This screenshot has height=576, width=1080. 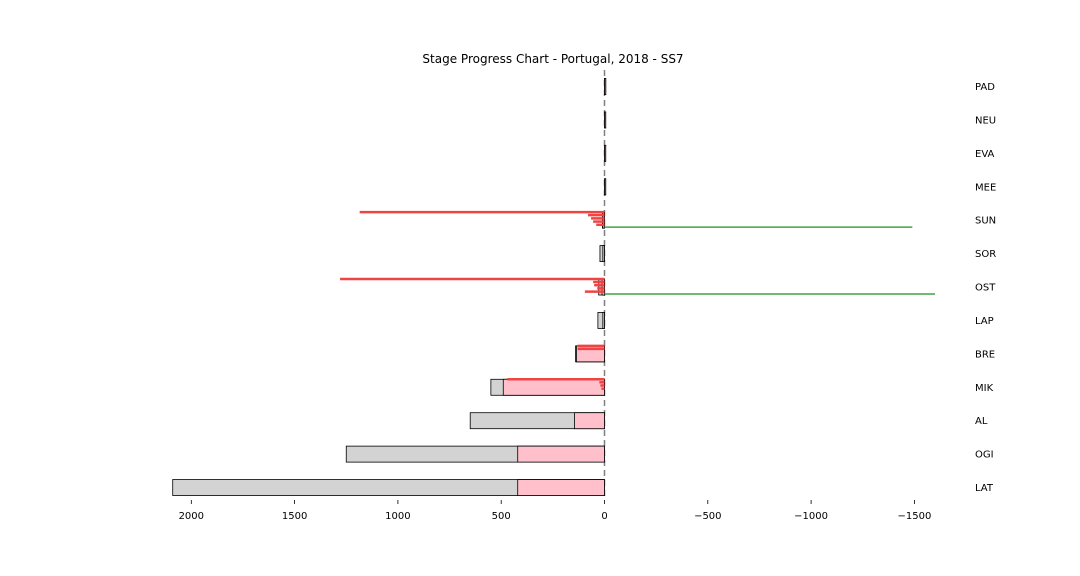 What do you see at coordinates (589, 421) in the screenshot?
I see `stage-bar-al` at bounding box center [589, 421].